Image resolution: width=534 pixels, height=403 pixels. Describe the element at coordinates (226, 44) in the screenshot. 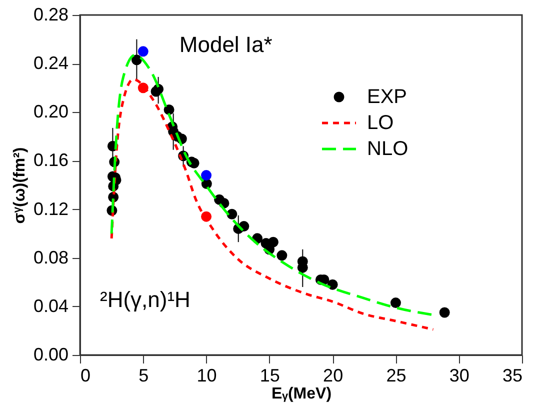

I see `annotation: Model Ia*` at that location.